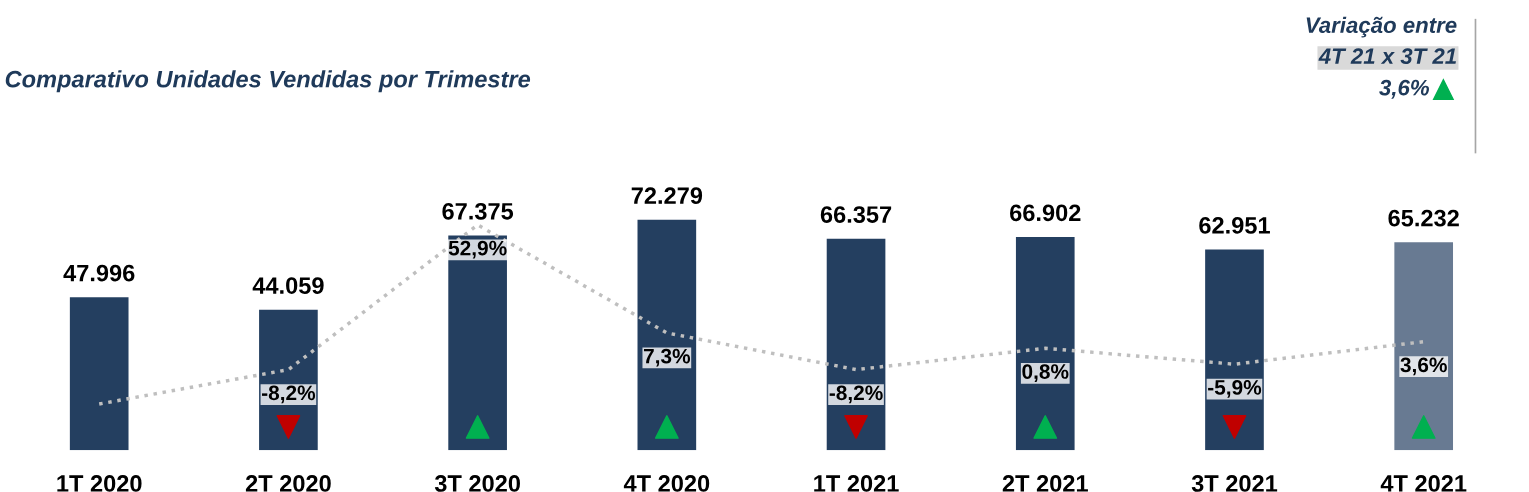 This screenshot has height=492, width=1529. I want to click on text: 4T 21 x 3T 21, so click(1387, 56).